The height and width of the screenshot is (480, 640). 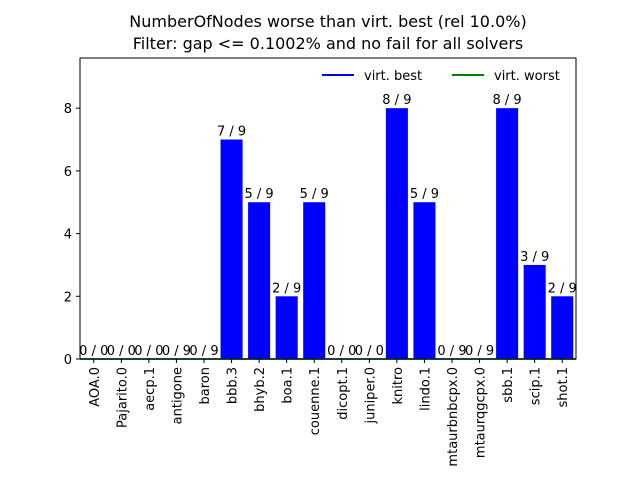 What do you see at coordinates (508, 385) in the screenshot?
I see `x-tick-label: sbb.1` at bounding box center [508, 385].